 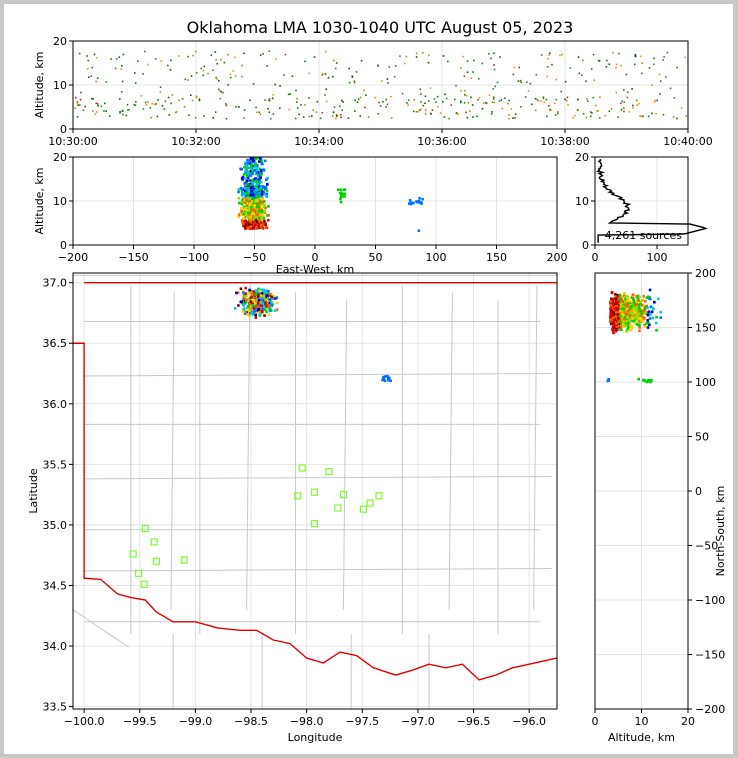 I want to click on tick-label: −98.0, so click(x=307, y=721).